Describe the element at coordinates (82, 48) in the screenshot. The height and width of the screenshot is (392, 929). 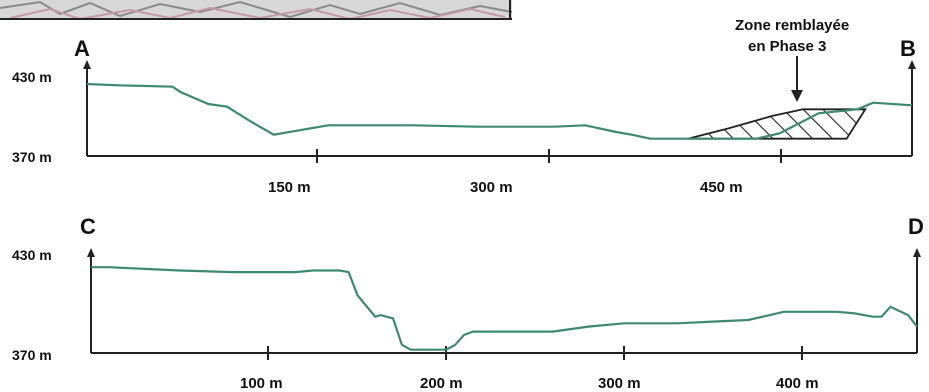
I see `profile-start-label: A` at that location.